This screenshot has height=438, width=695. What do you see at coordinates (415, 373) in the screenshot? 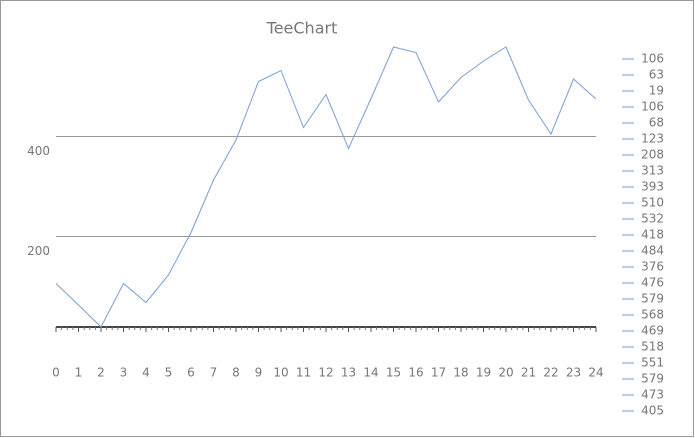
I see `x-tick-label: 16` at bounding box center [415, 373].